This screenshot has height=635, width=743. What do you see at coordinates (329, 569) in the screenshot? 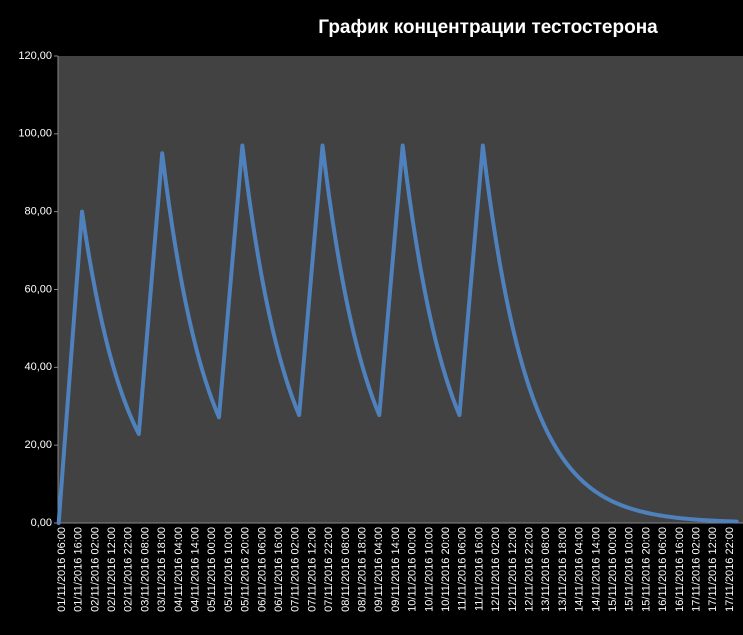
I see `x-tick-label: 07/11/2016 22:00` at bounding box center [329, 569].